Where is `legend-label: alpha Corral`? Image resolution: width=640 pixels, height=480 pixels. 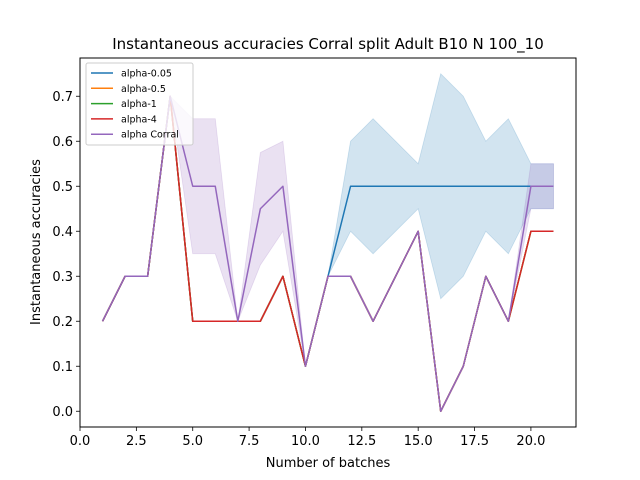 legend-label: alpha Corral is located at coordinates (150, 135).